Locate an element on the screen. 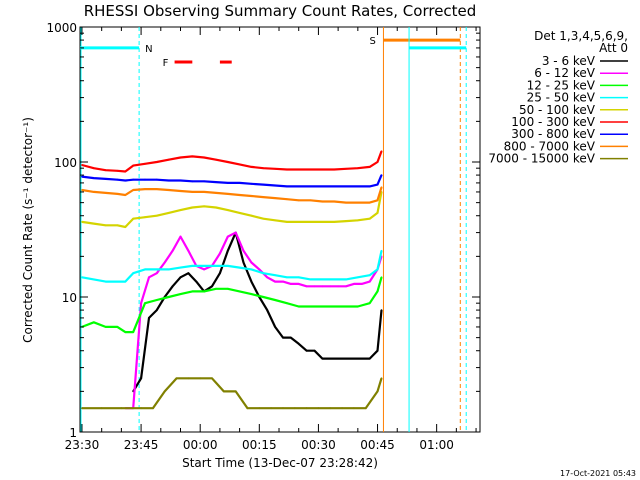 The width and height of the screenshot is (640, 480). legend-entry-label: 50 - 100 keV is located at coordinates (557, 110).